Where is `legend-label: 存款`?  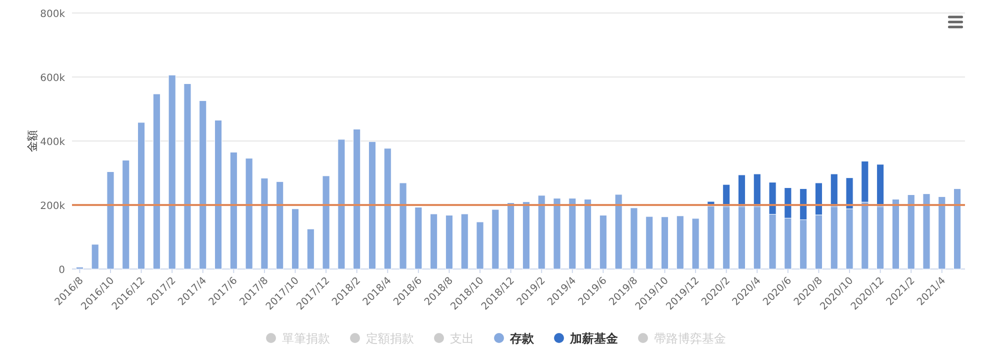 legend-label: 存款 is located at coordinates (522, 339).